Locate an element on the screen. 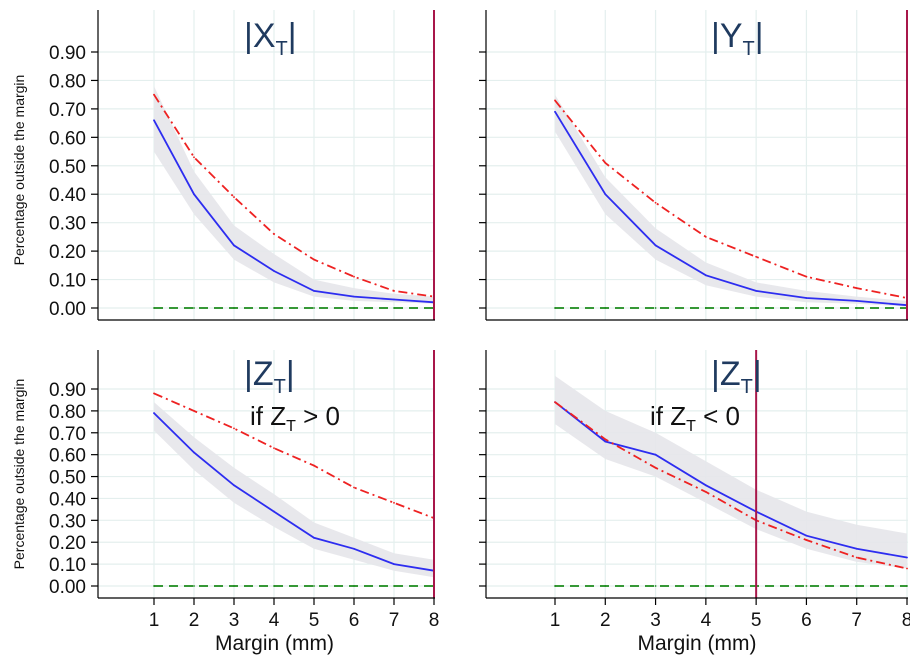 This screenshot has height=660, width=910. condition-suffix: > 0 is located at coordinates (318, 416).